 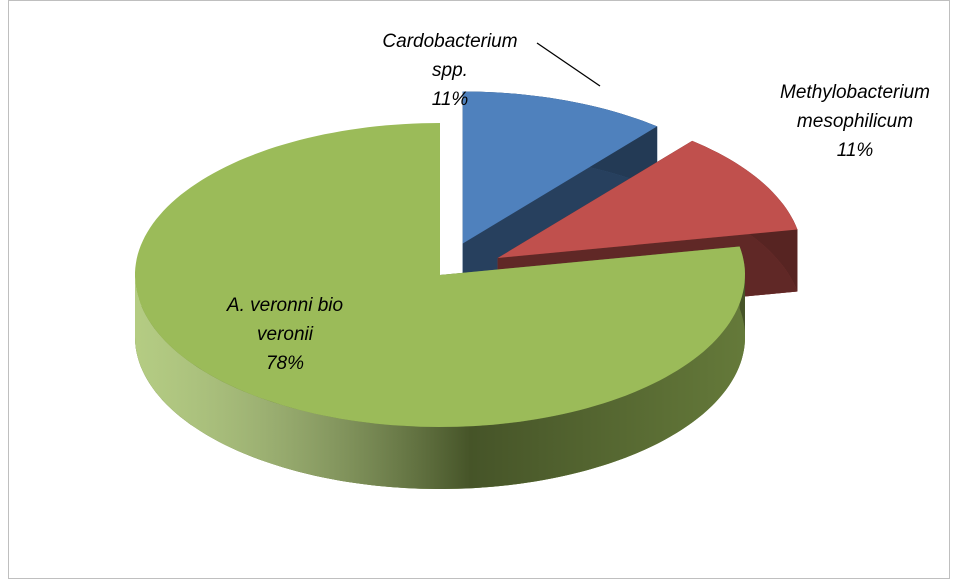 I want to click on category-label: Methylobacterium mesophilicum, so click(x=855, y=107).